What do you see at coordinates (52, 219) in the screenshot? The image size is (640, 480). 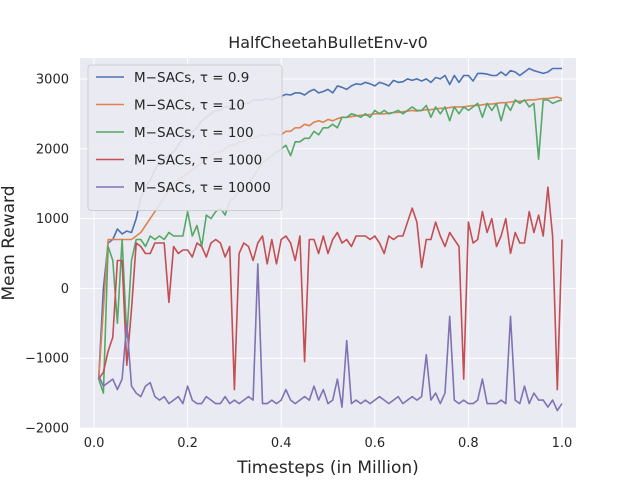 I see `y-tick-label: 1000` at bounding box center [52, 219].